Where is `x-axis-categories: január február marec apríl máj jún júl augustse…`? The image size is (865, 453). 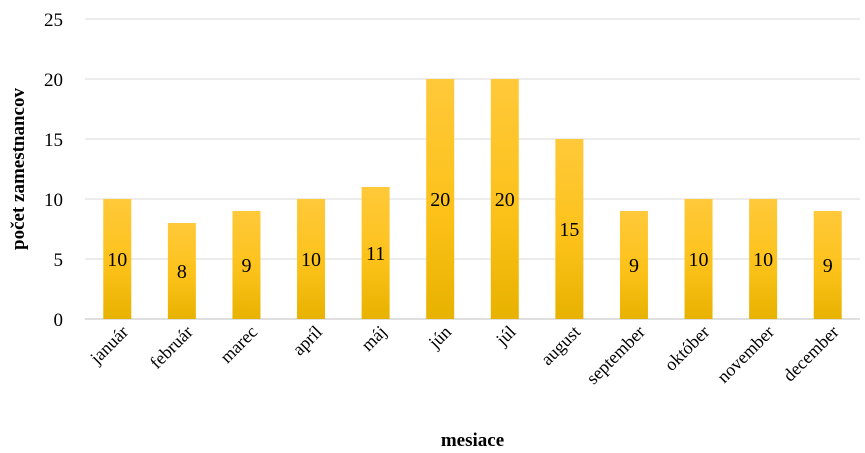 x-axis-categories: január február marec apríl máj jún júl augustse… is located at coordinates (463, 355).